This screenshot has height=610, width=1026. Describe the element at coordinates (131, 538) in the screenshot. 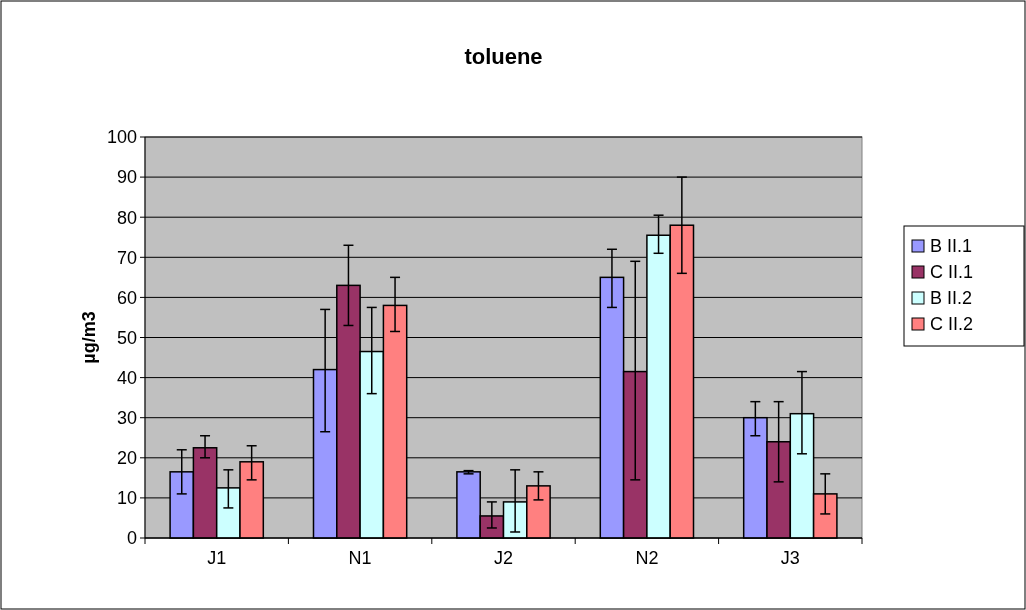

I see `y-tick-label: 0` at that location.